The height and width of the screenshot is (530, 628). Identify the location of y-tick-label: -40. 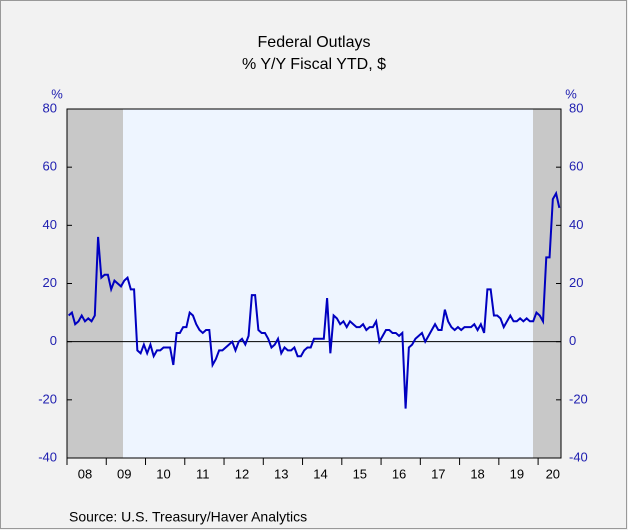
(47, 456).